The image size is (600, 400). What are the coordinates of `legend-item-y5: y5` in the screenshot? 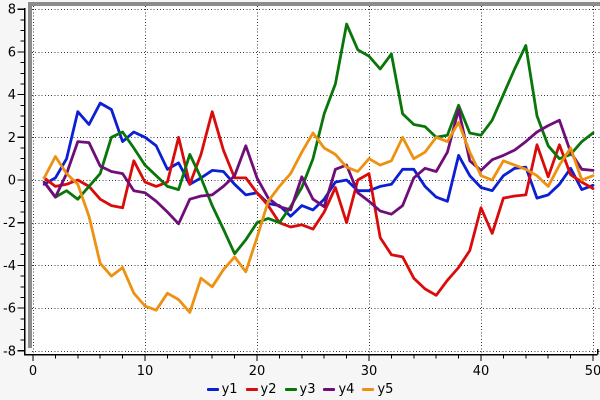 It's located at (377, 389).